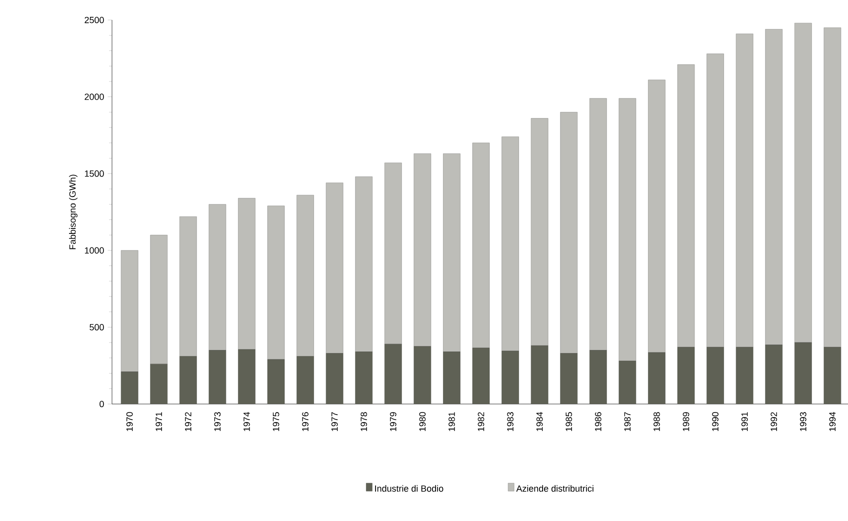 The width and height of the screenshot is (848, 521). What do you see at coordinates (159, 422) in the screenshot?
I see `x-tick-label: 1971` at bounding box center [159, 422].